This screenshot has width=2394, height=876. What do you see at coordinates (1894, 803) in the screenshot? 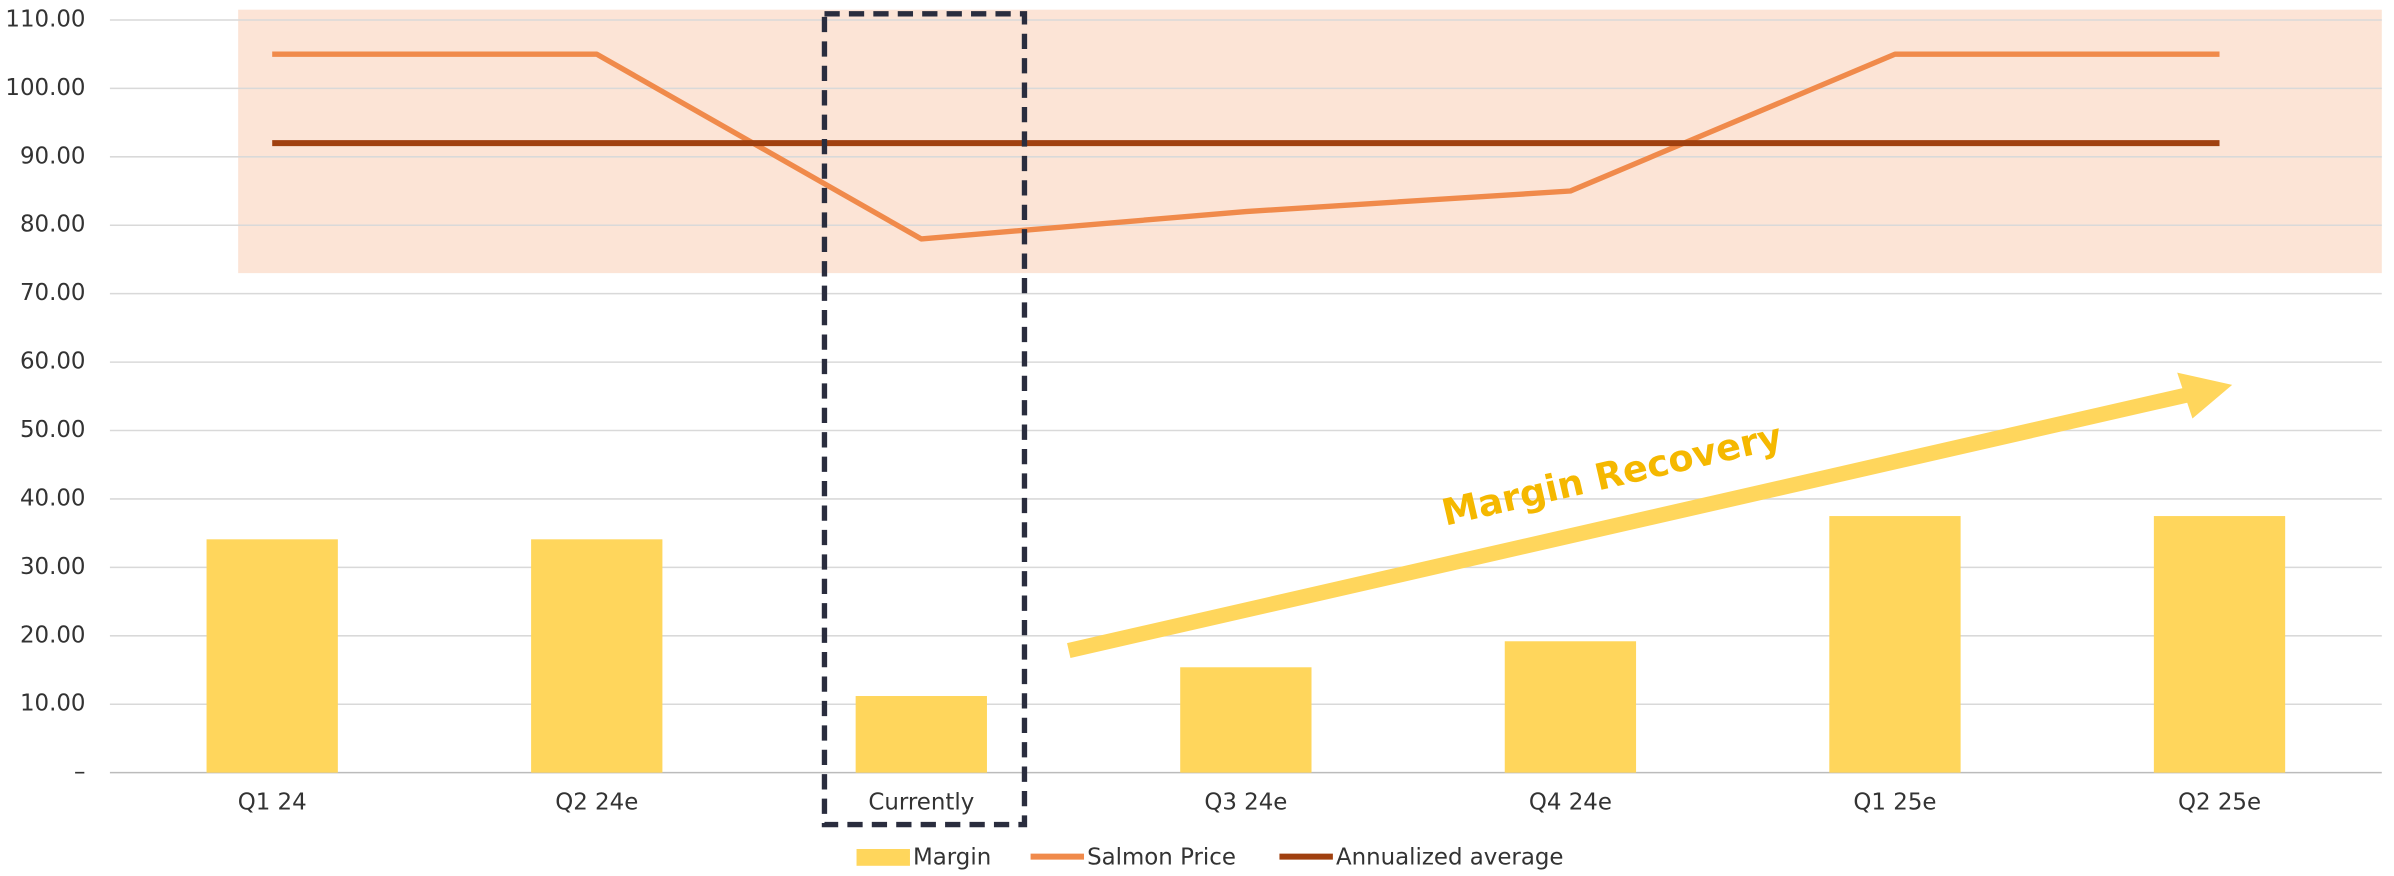
I see `x-tick-label: Q1 25e` at bounding box center [1894, 803].